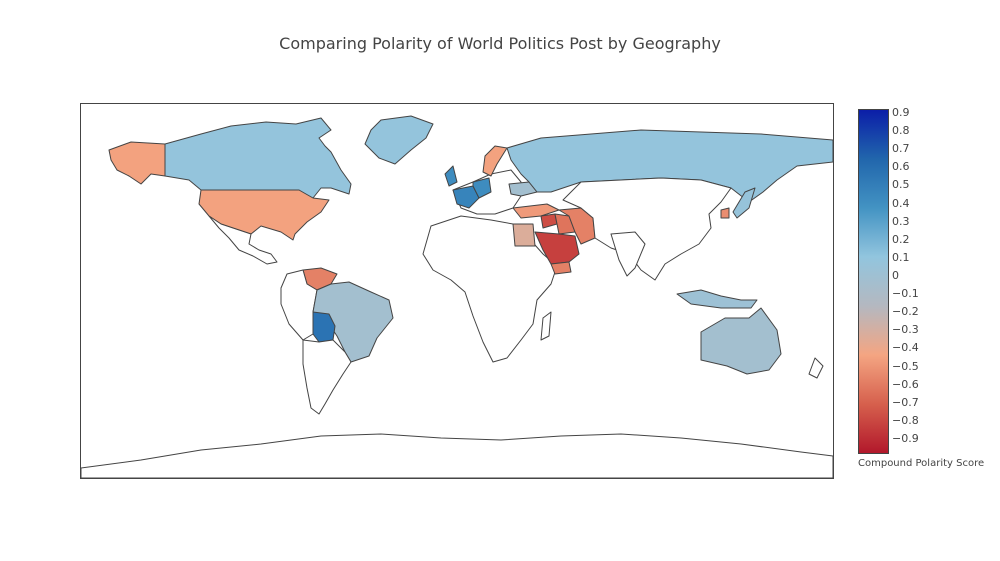 The width and height of the screenshot is (1000, 561). I want to click on colorbar-title: Compound Polarity Score, so click(921, 463).